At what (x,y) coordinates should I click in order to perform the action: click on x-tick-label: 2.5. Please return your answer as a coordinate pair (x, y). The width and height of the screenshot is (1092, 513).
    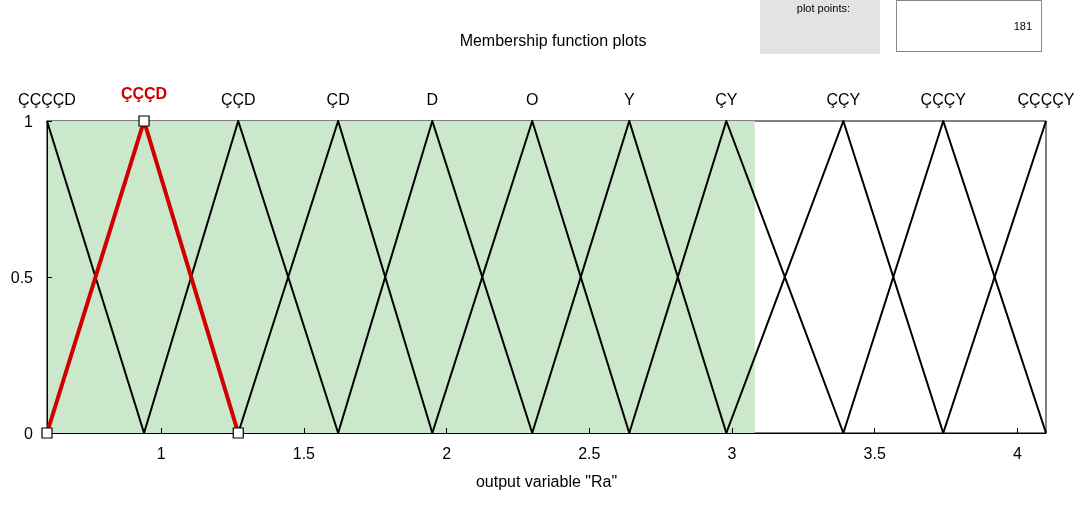
    Looking at the image, I should click on (589, 453).